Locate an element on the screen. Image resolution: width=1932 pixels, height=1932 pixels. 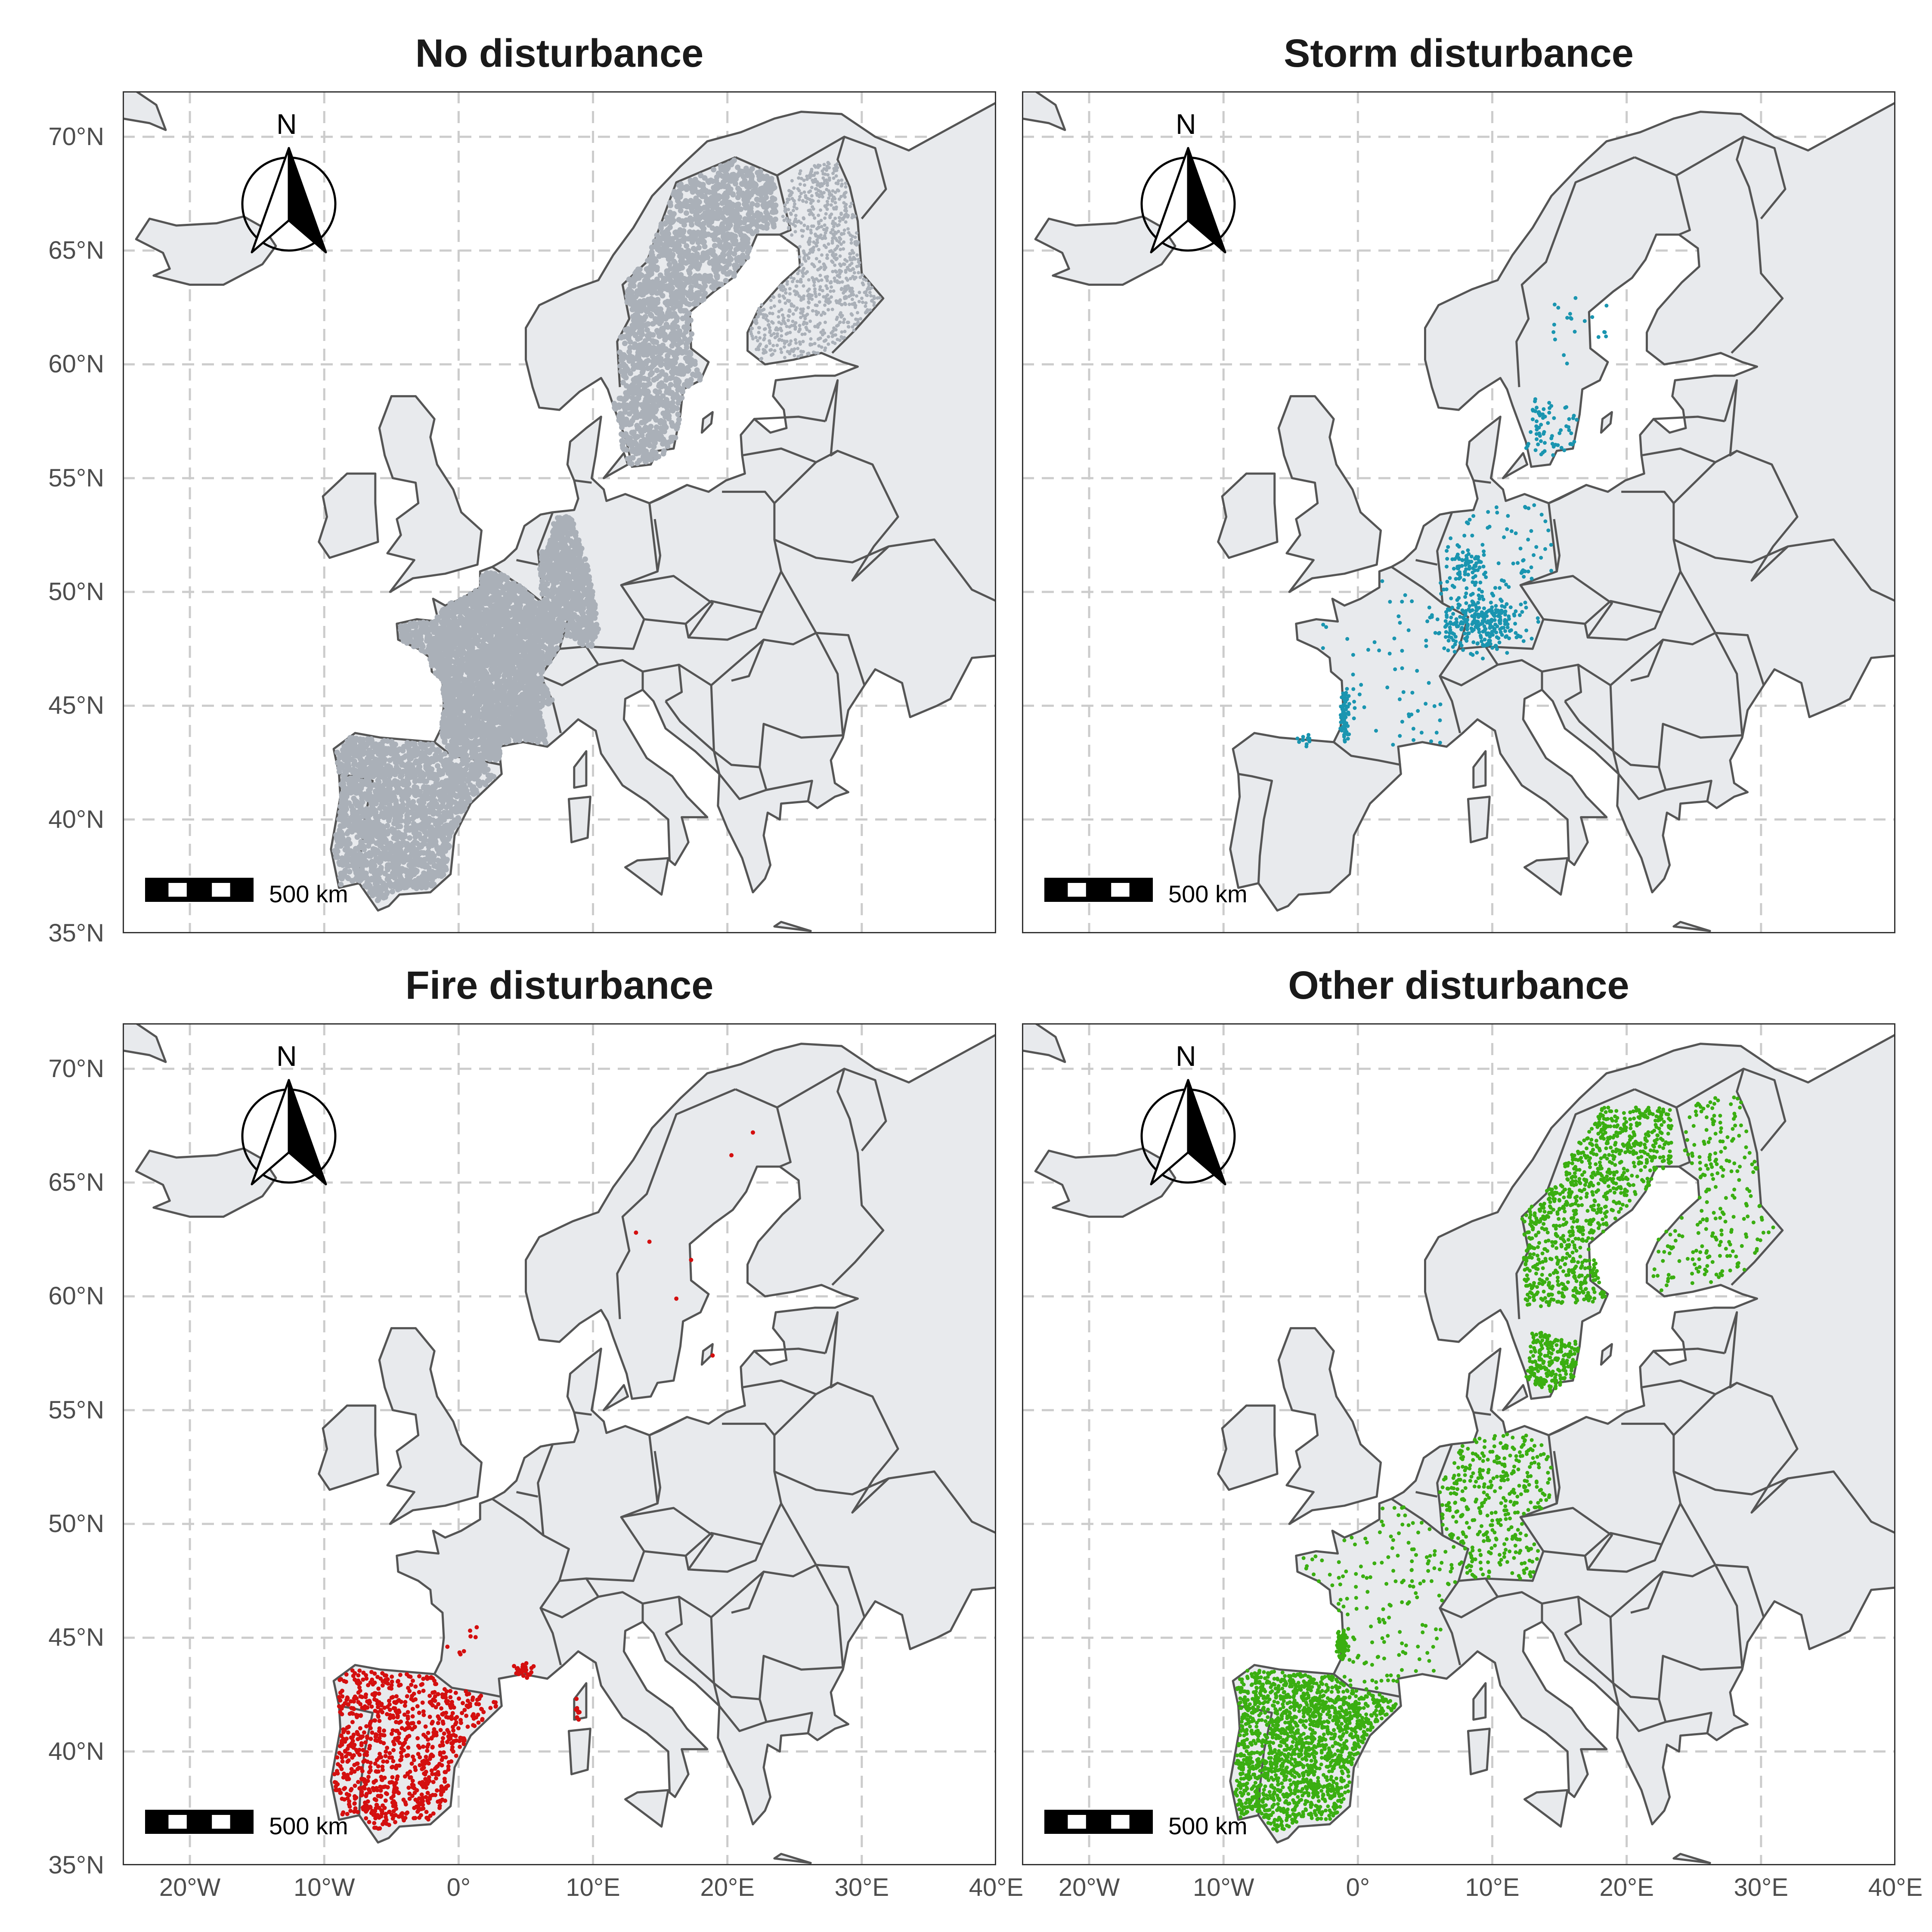
land-sardinia is located at coordinates (579, 819).